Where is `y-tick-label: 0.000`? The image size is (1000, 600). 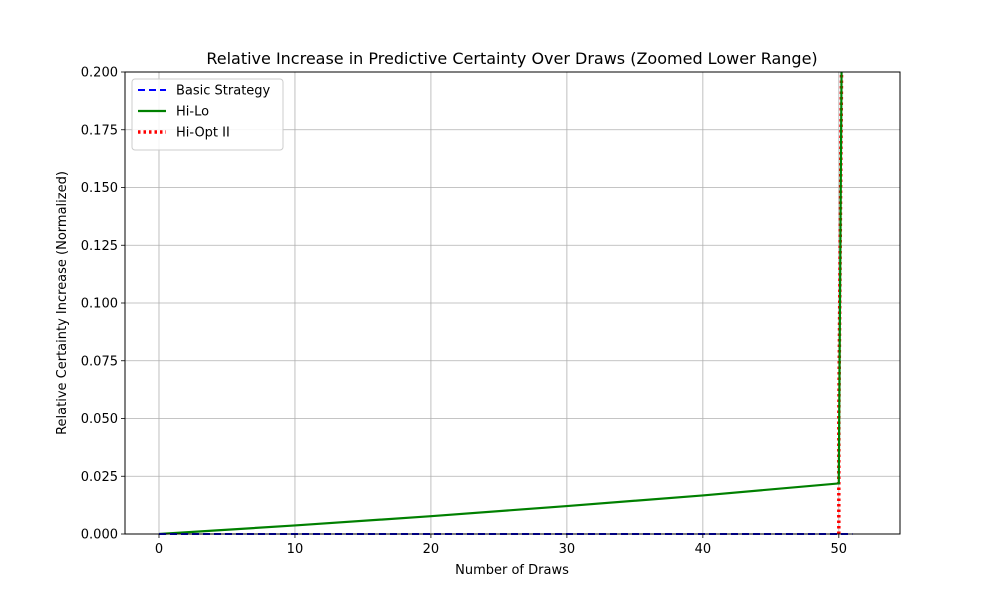
y-tick-label: 0.000 is located at coordinates (99, 535).